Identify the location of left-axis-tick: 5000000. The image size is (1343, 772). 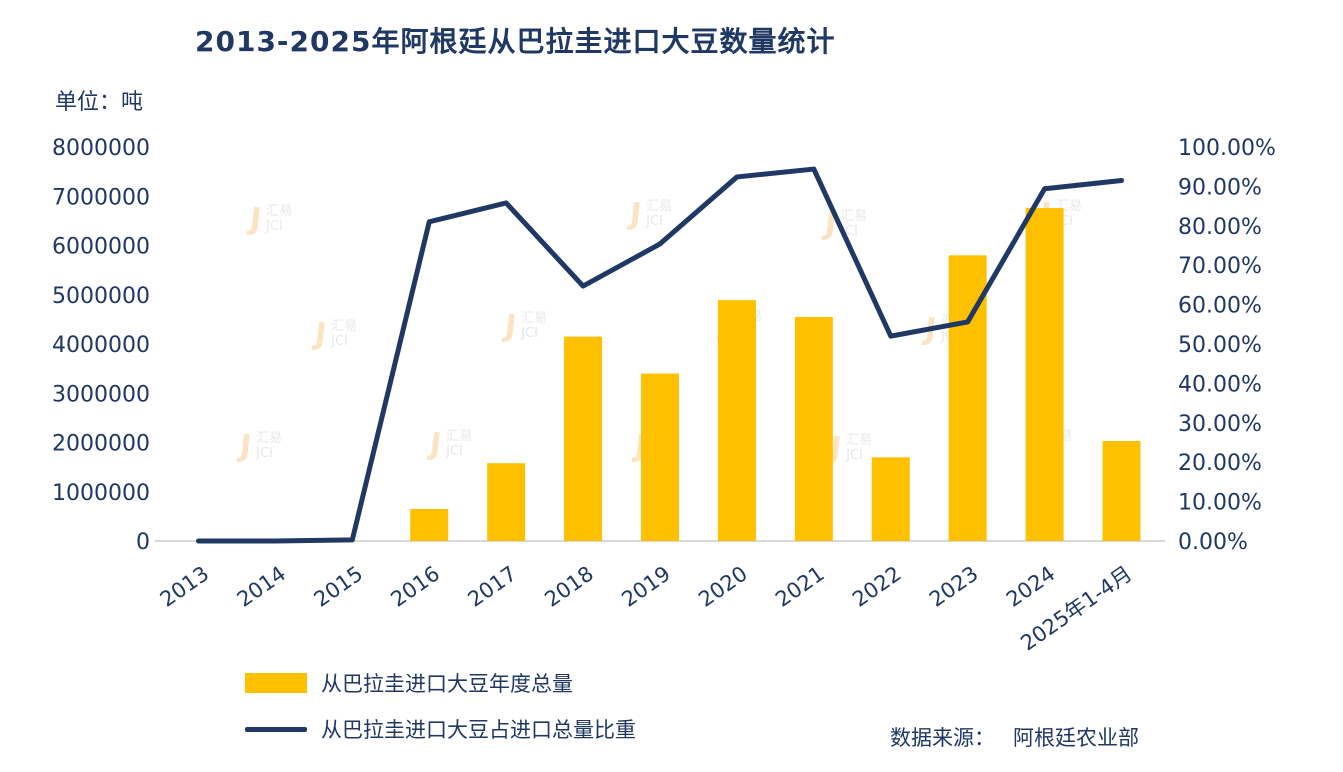
(101, 296).